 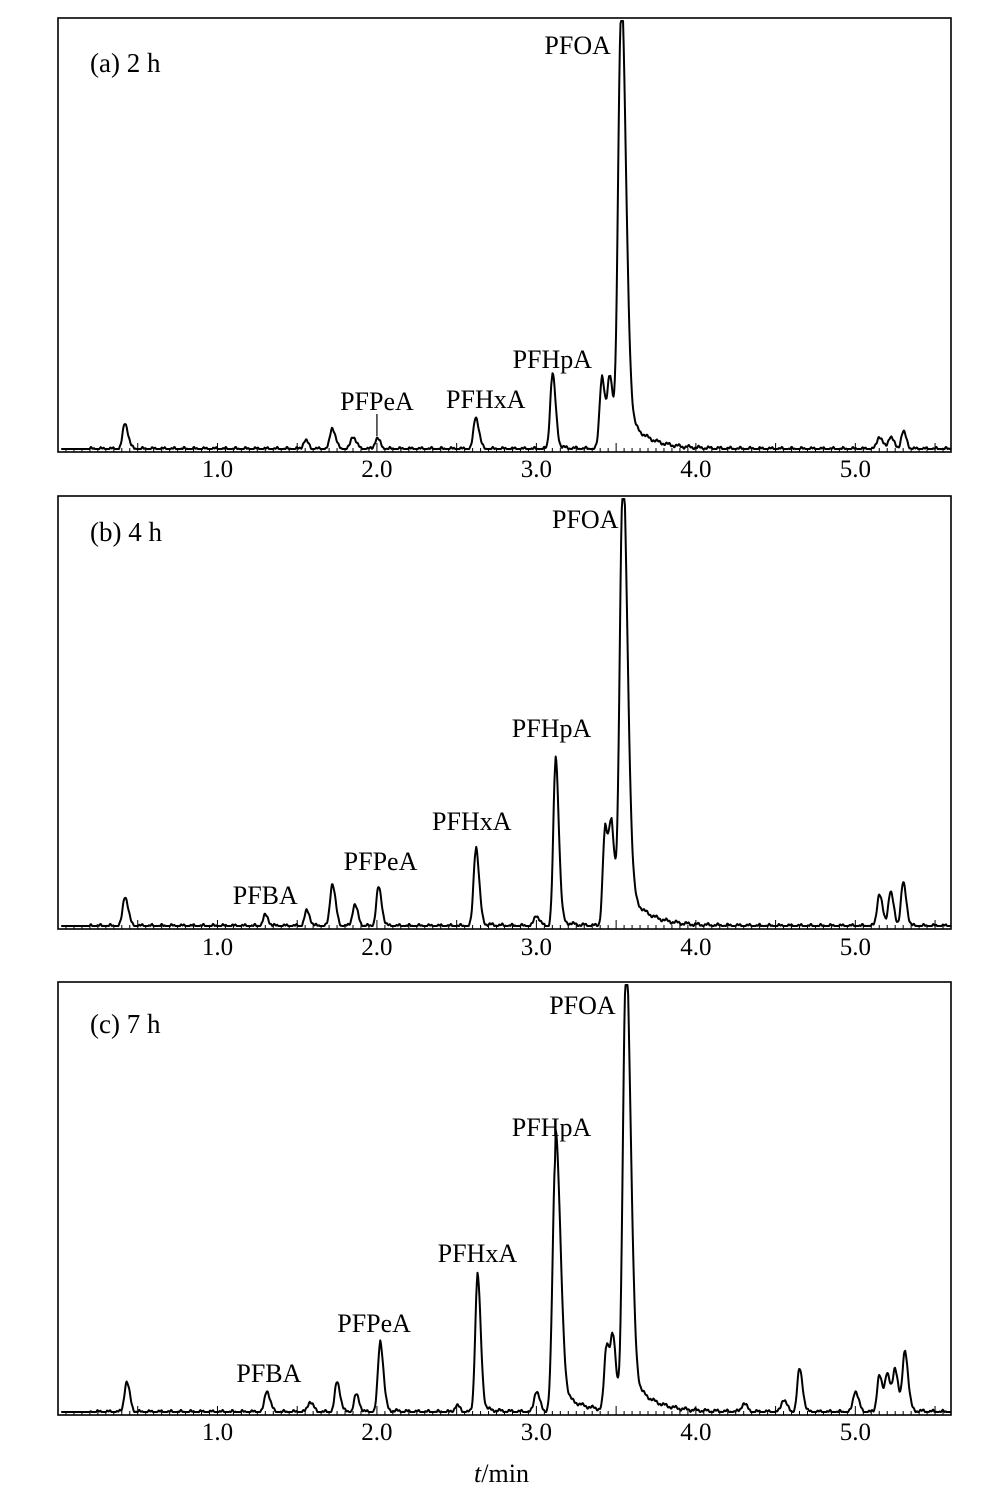 I want to click on panel-label: (a) 2 h, so click(x=125, y=63).